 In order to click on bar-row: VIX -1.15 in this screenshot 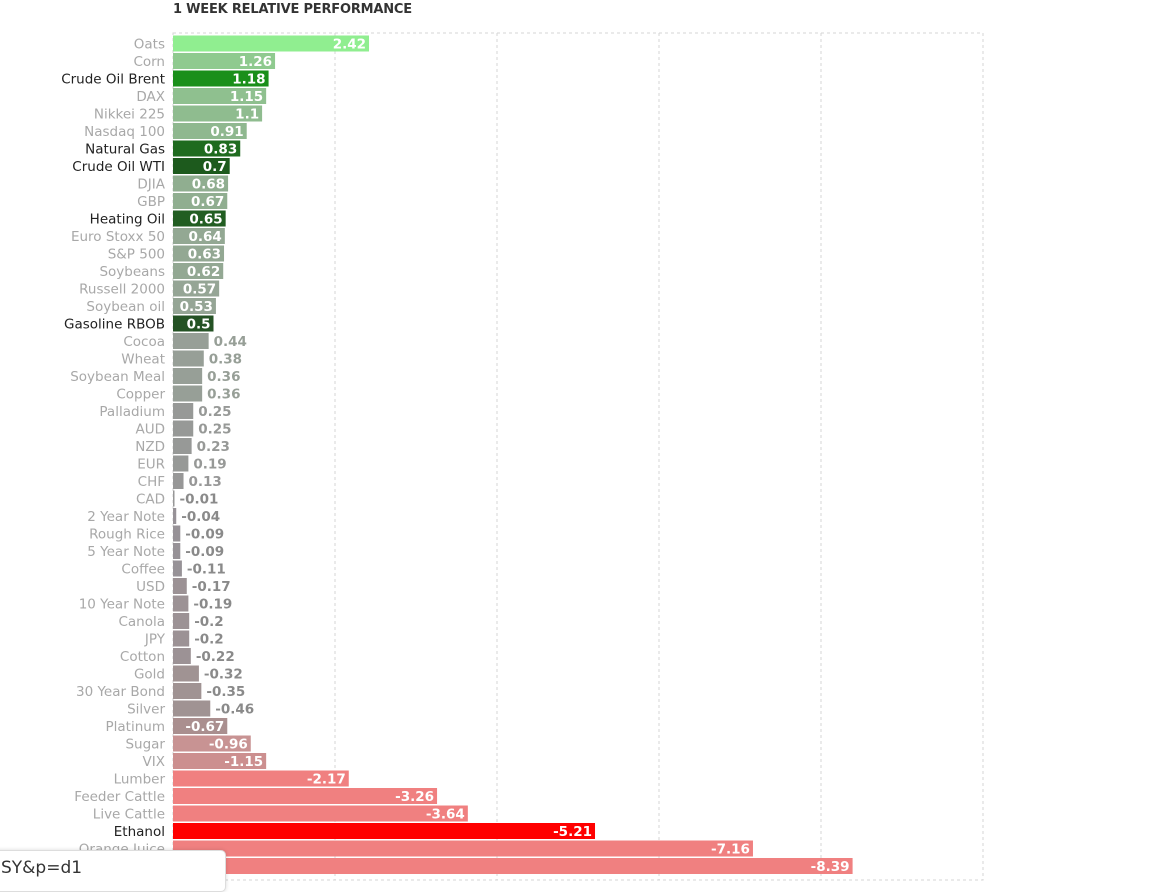, I will do `click(205, 761)`.